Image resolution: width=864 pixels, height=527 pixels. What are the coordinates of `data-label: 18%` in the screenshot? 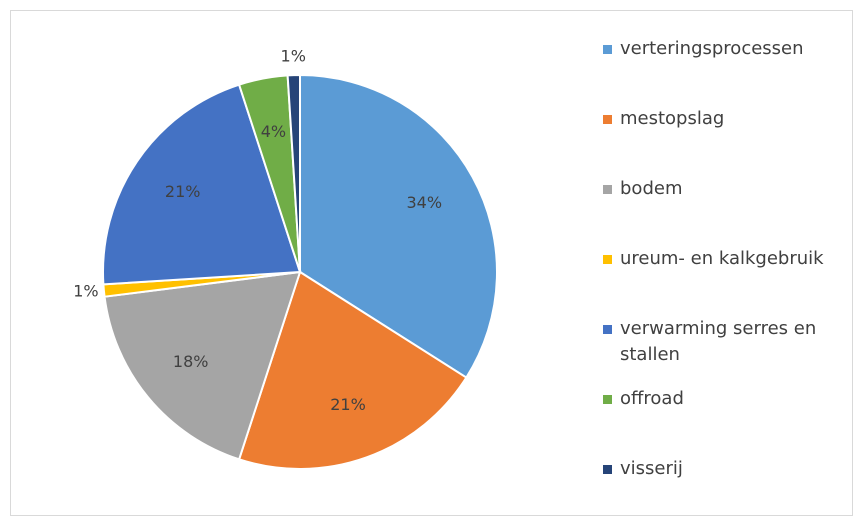 It's located at (191, 361).